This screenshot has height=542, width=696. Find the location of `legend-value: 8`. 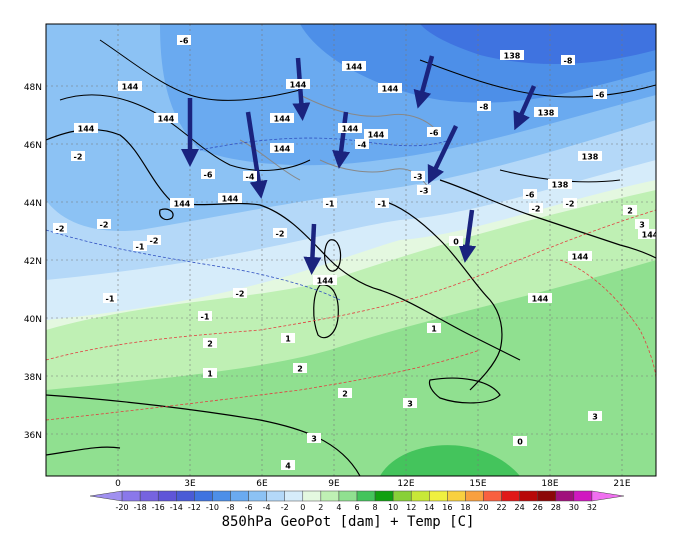

legend-value: 8 is located at coordinates (375, 507).